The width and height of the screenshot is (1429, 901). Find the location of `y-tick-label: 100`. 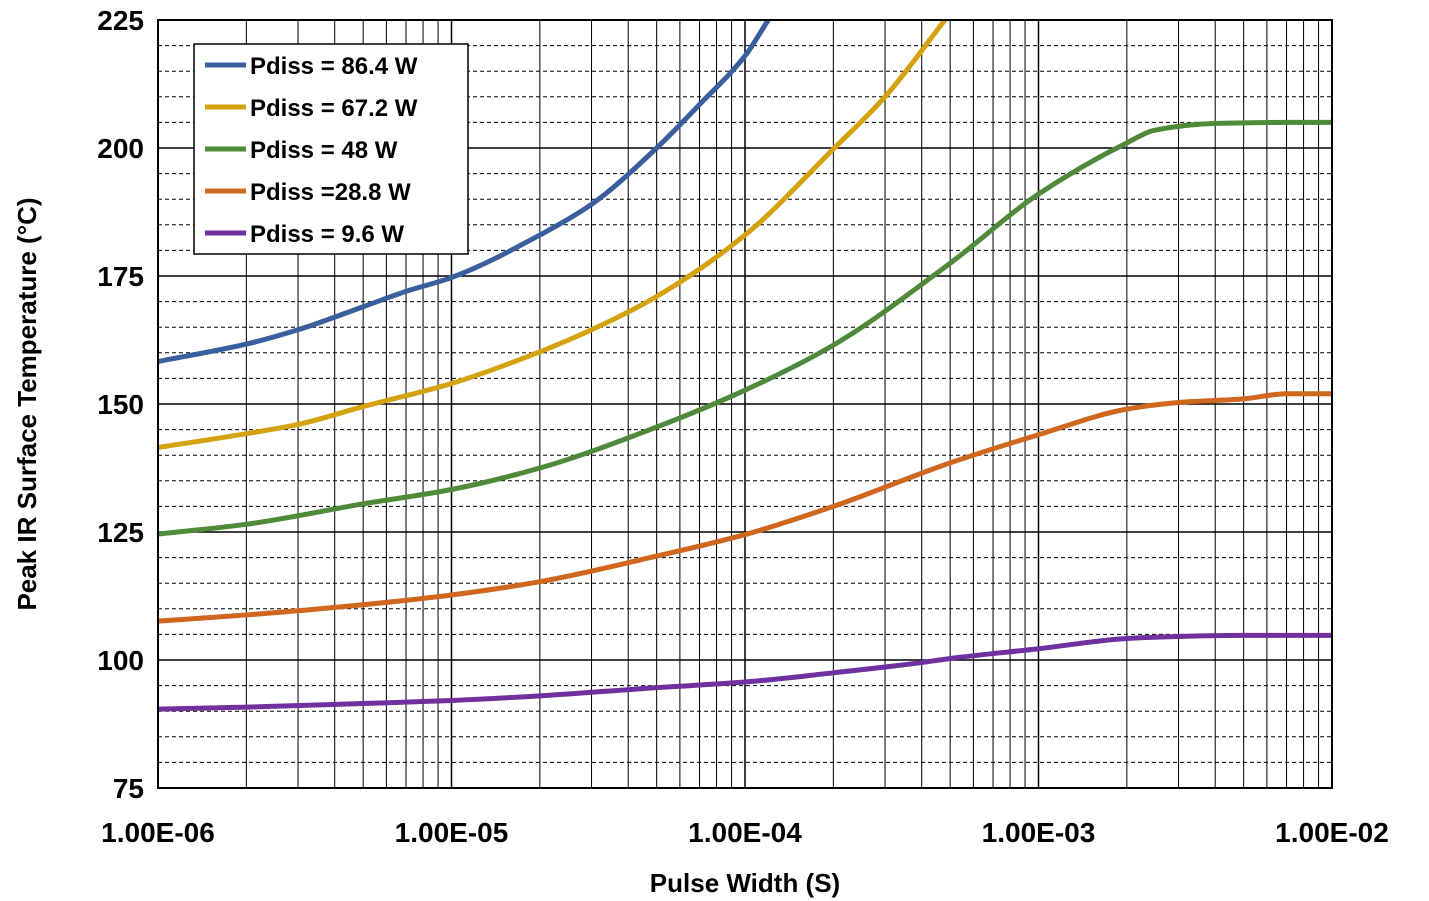

y-tick-label: 100 is located at coordinates (120, 660).